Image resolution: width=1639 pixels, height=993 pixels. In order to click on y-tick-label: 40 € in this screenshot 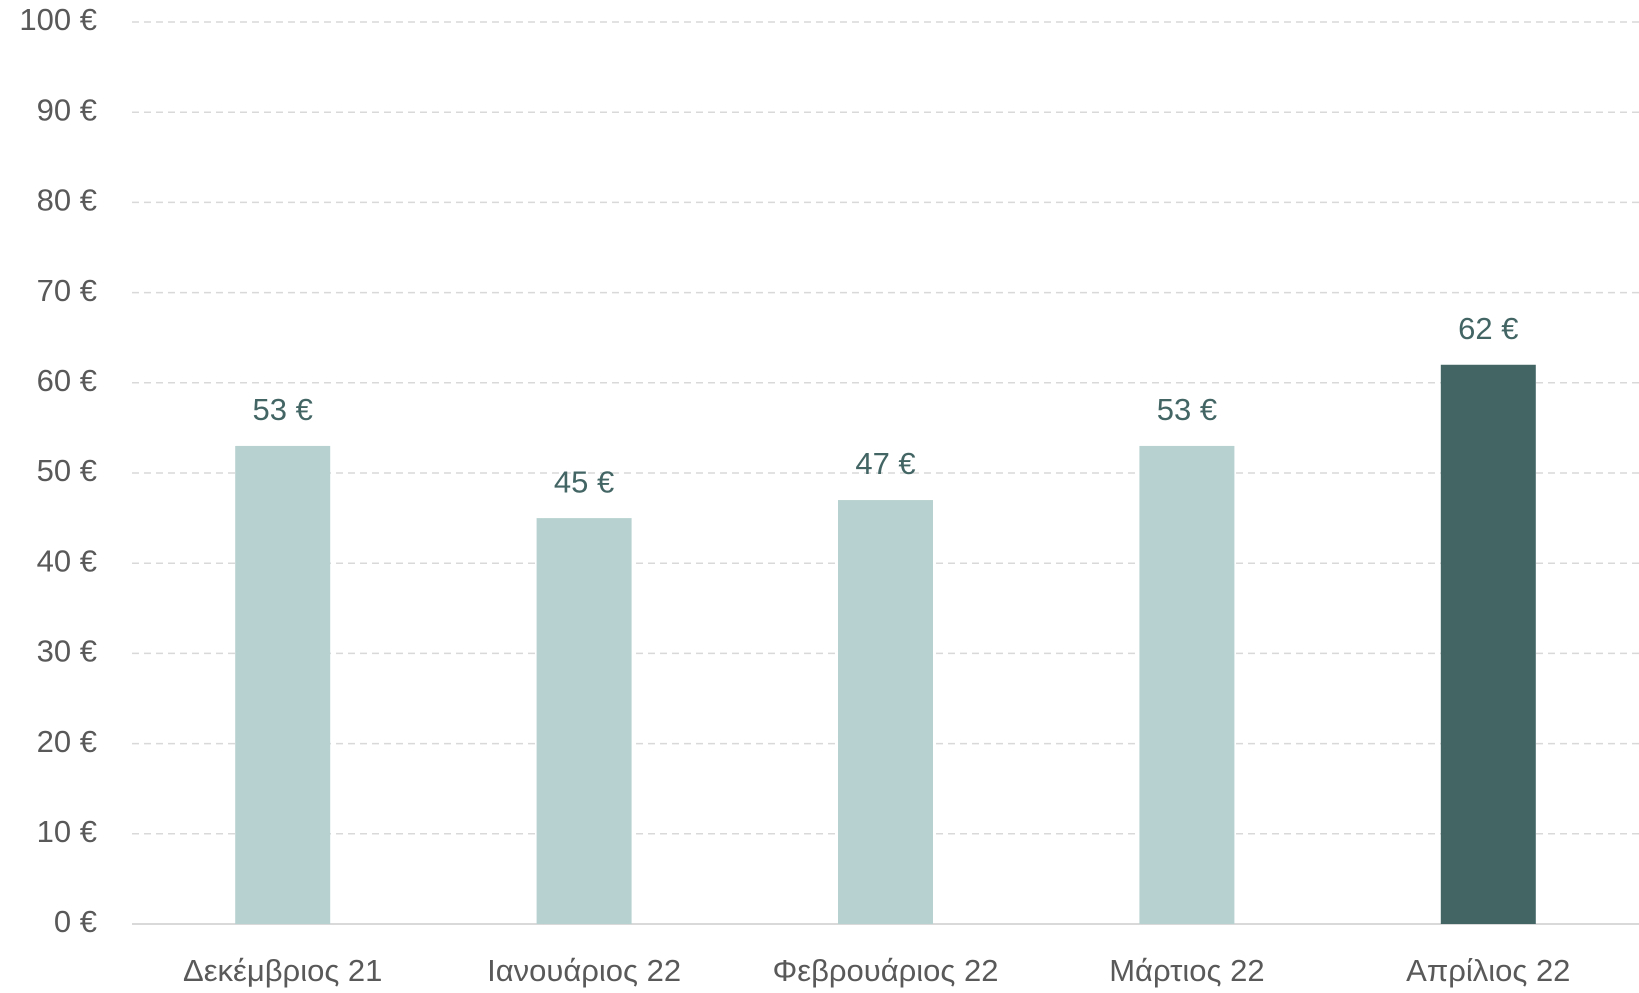, I will do `click(67, 560)`.